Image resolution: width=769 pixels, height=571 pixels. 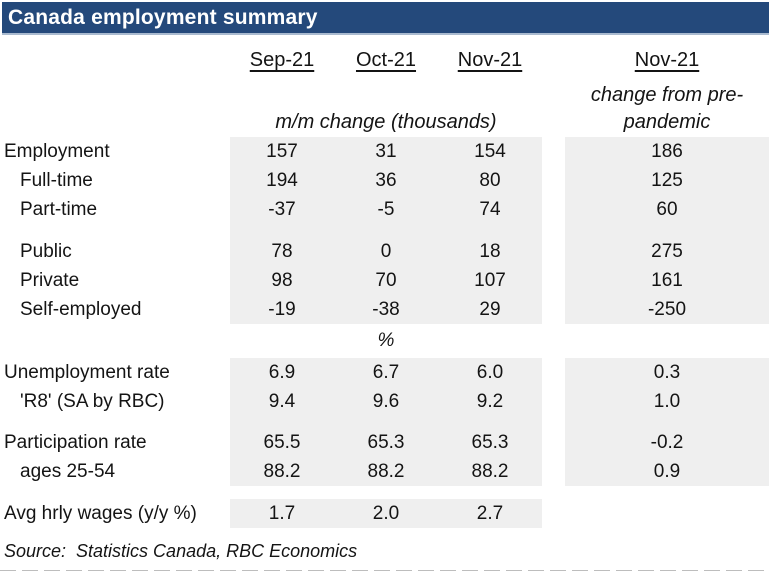 I want to click on table-row-private: Private 98 70 107 161, so click(x=384, y=280).